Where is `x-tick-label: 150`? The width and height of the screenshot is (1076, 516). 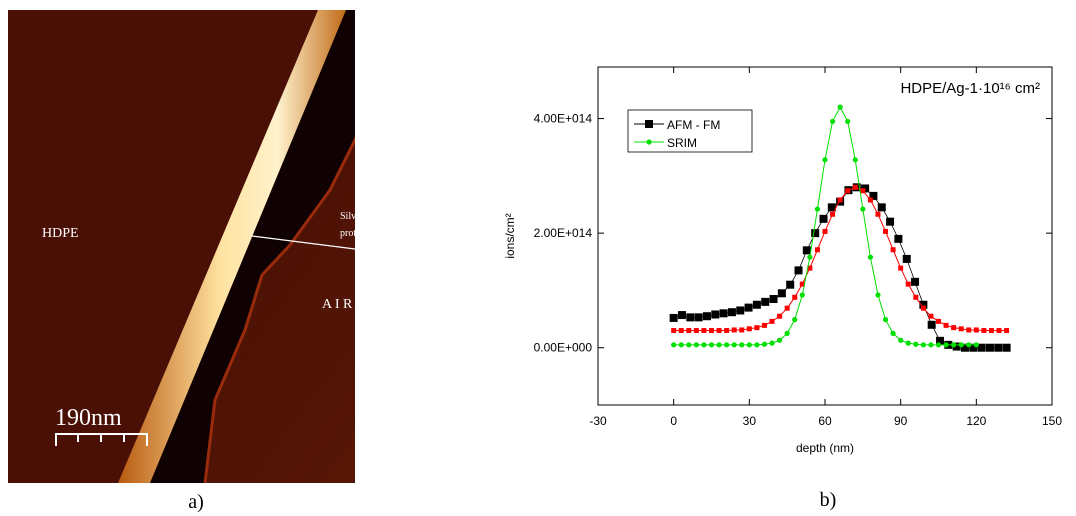
x-tick-label: 150 is located at coordinates (1052, 421).